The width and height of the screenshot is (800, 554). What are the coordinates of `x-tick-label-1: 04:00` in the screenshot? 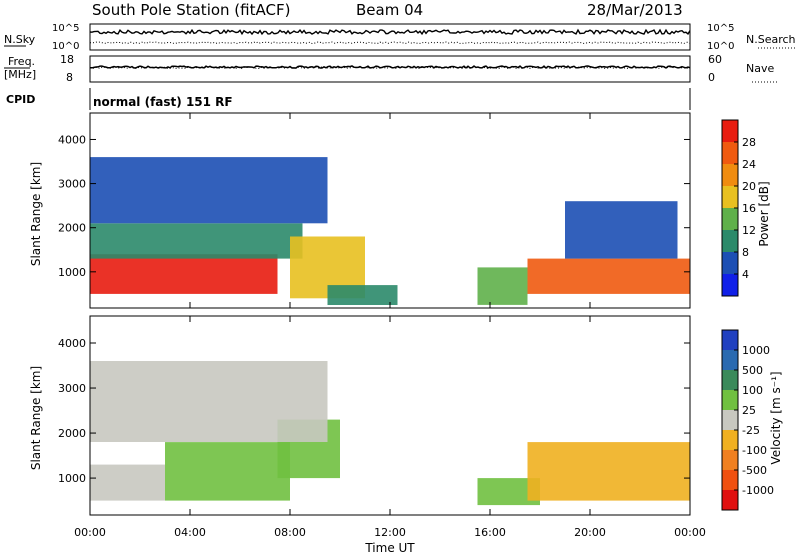 It's located at (190, 532).